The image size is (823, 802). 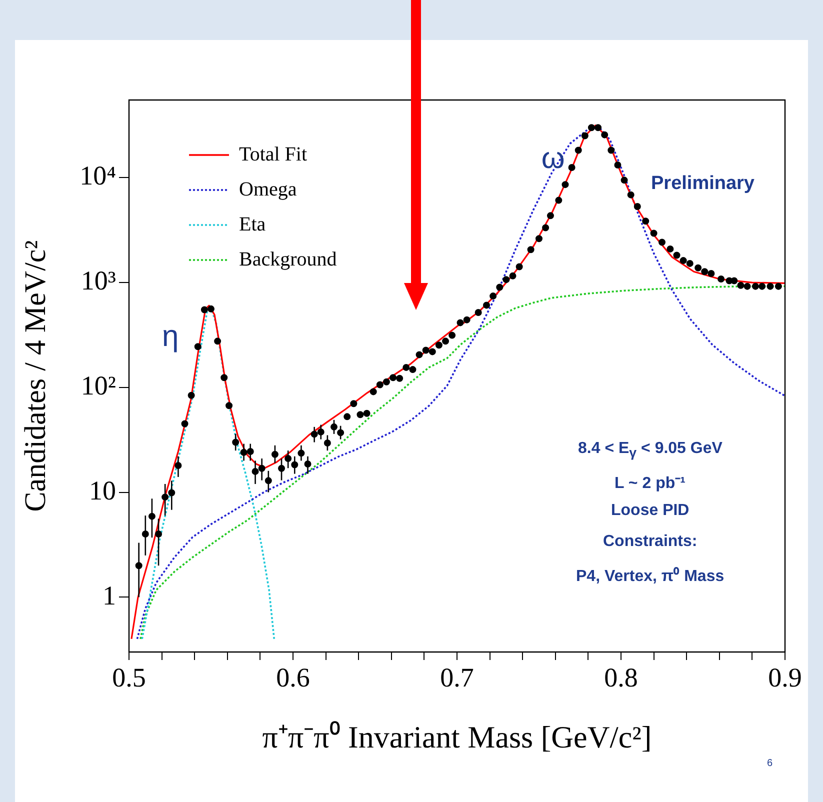 What do you see at coordinates (650, 483) in the screenshot?
I see `annotation: L ~ 2 pb⁻¹` at bounding box center [650, 483].